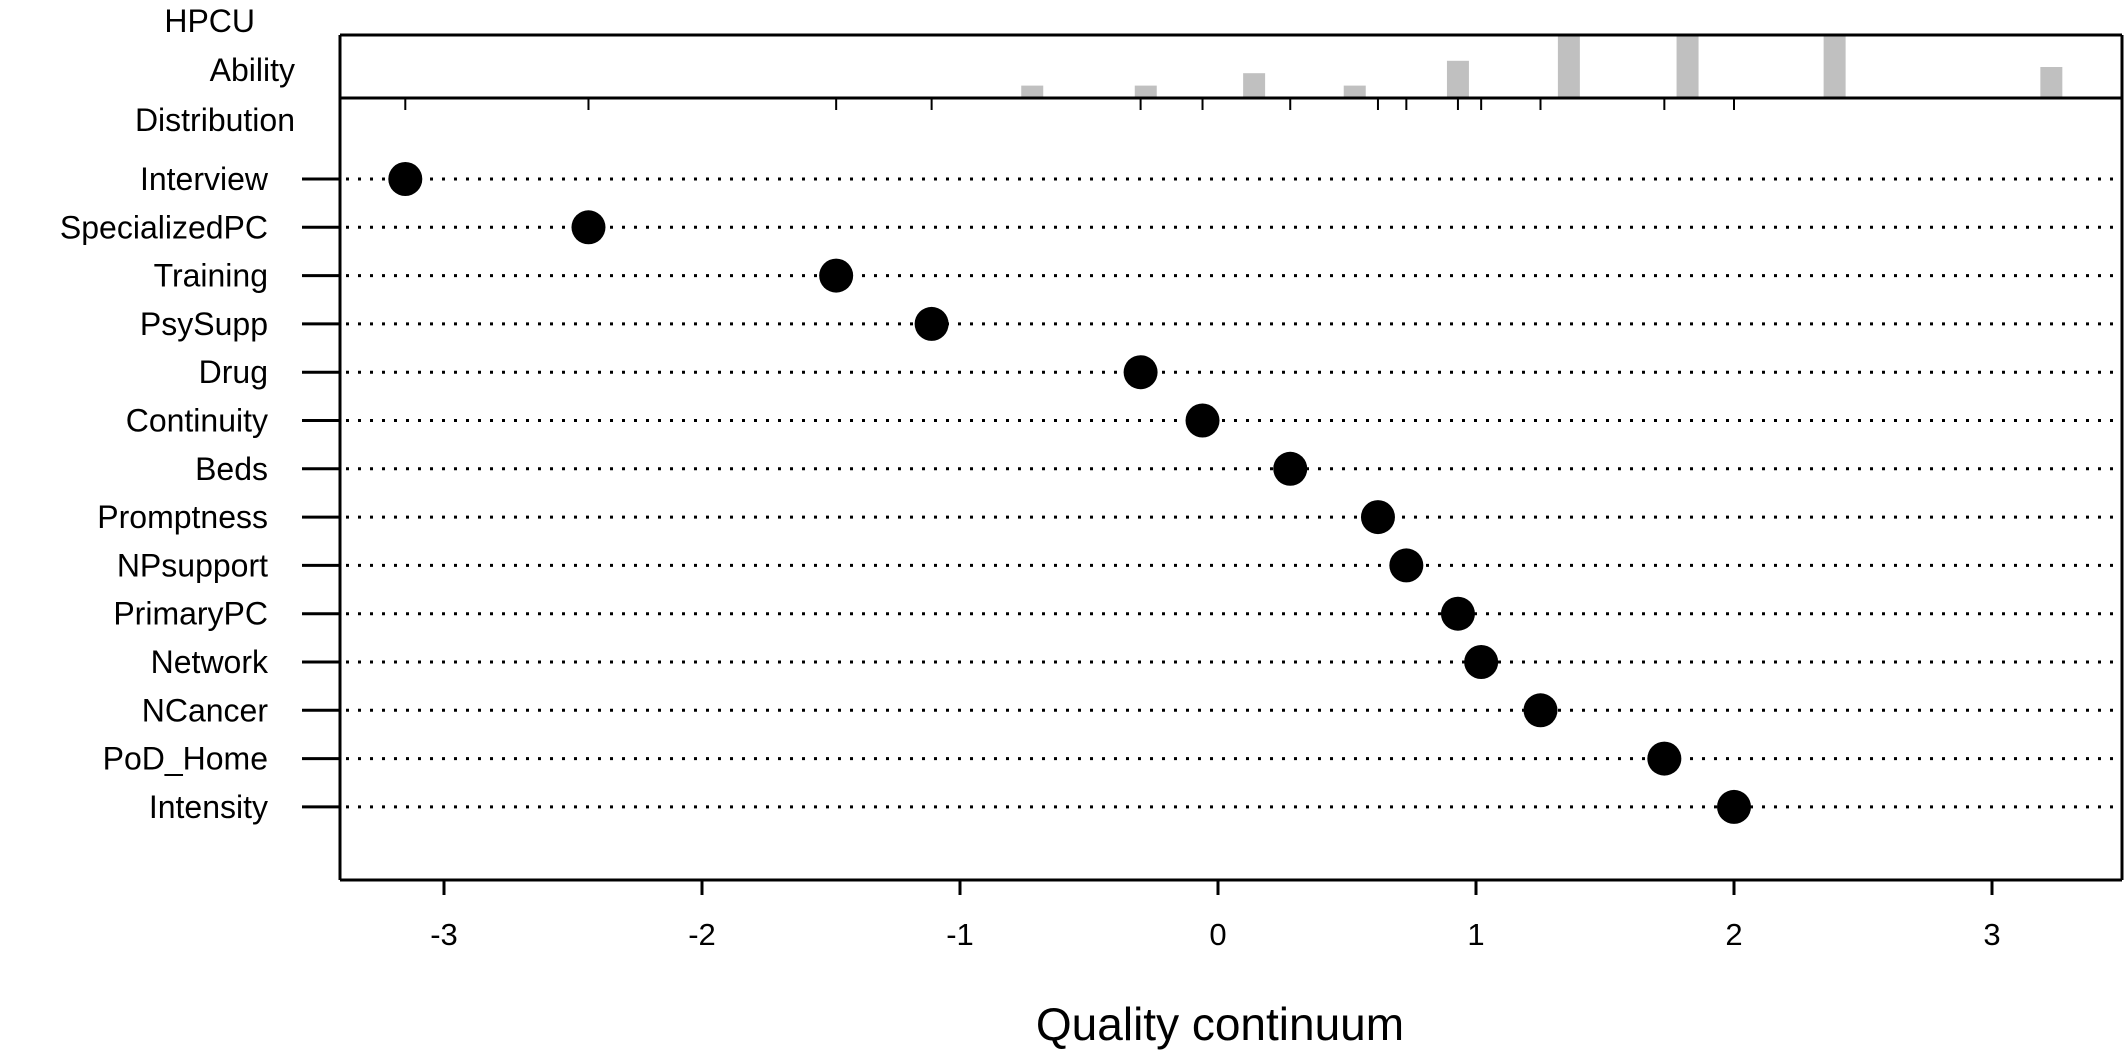  Describe the element at coordinates (204, 324) in the screenshot. I see `item-label: PsySupp` at that location.